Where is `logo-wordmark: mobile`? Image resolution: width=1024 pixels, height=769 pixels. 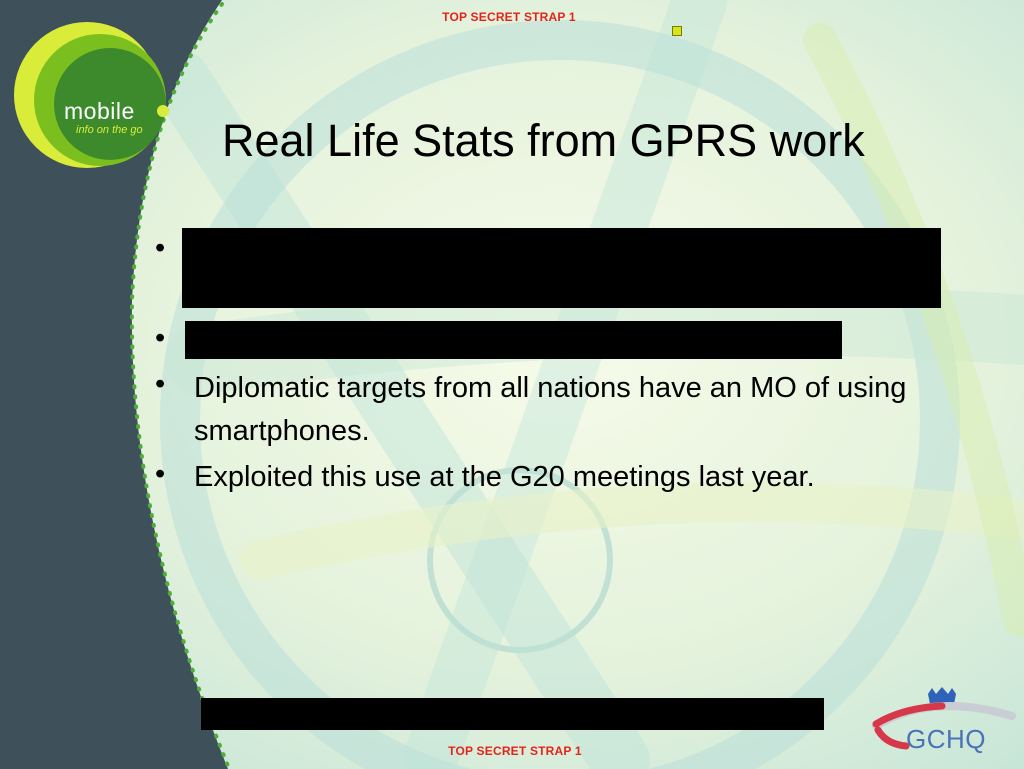
logo-wordmark: mobile is located at coordinates (99, 111).